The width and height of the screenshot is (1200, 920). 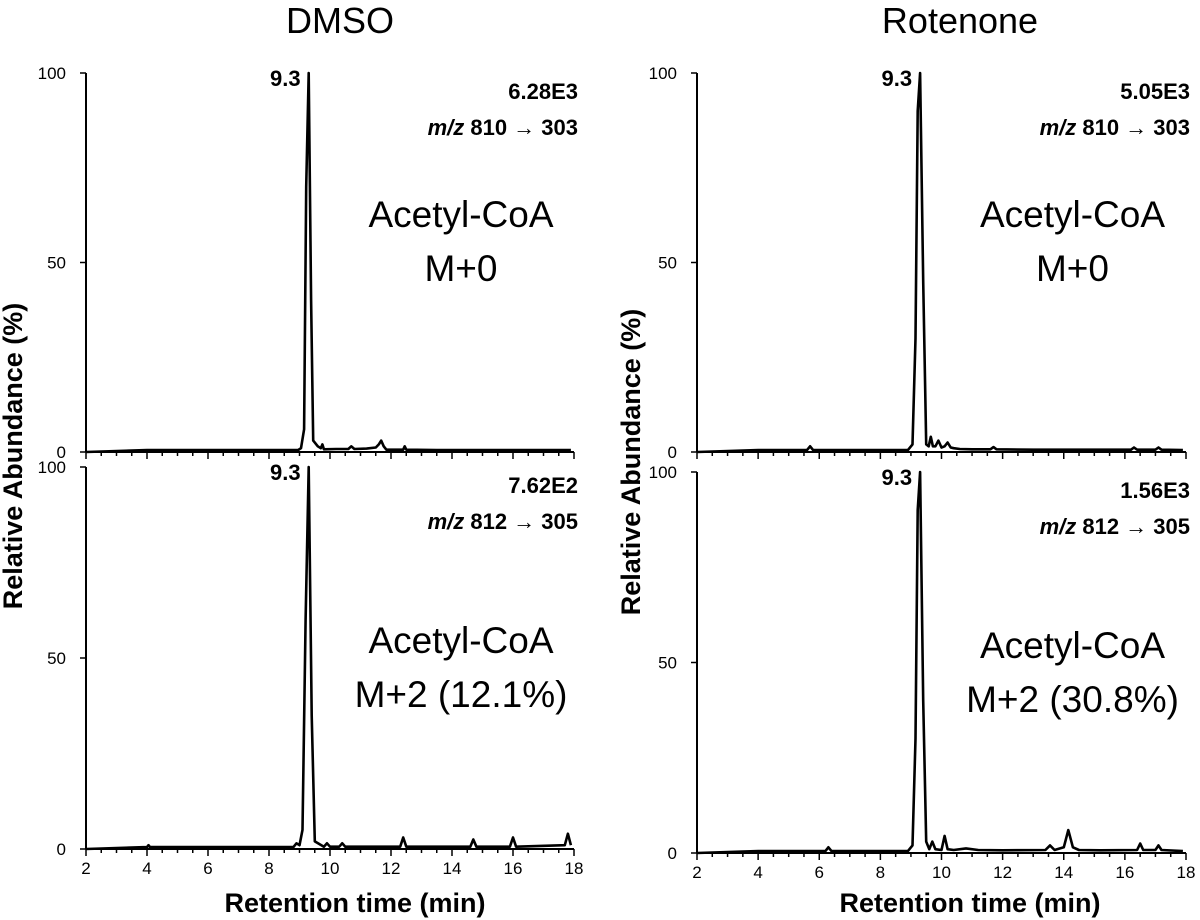 I want to click on dmso-bottom-x-tick-label: 18, so click(x=574, y=868).